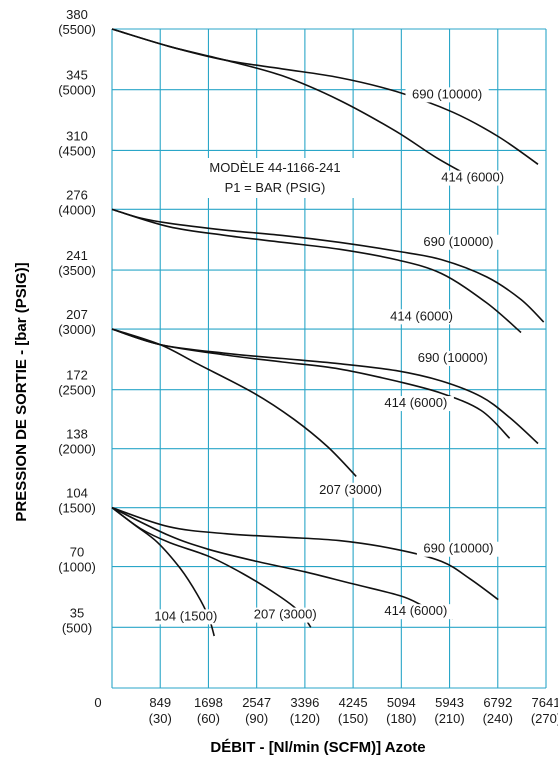 The image size is (558, 760). Describe the element at coordinates (77, 508) in the screenshot. I see `y-tick-sublabel: (1500)` at that location.